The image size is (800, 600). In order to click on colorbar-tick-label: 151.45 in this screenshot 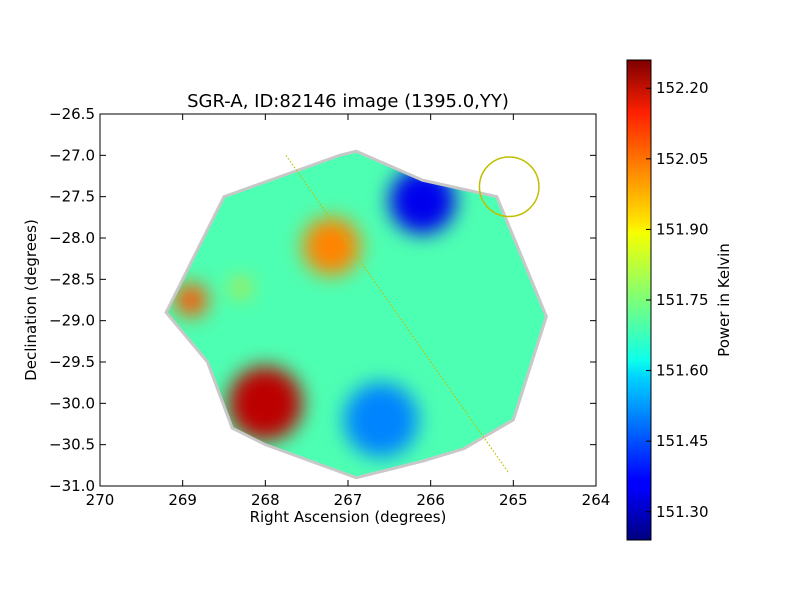, I will do `click(682, 441)`.